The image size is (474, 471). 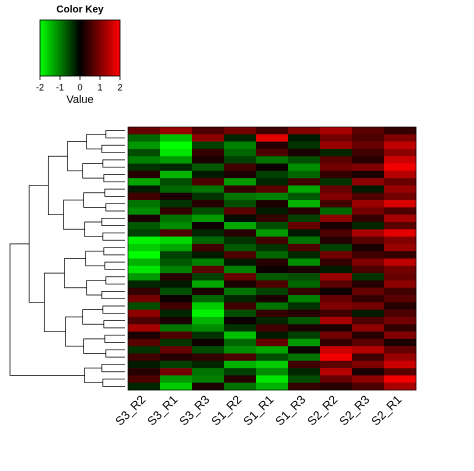 I want to click on column-label: S1_R3, so click(x=291, y=410).